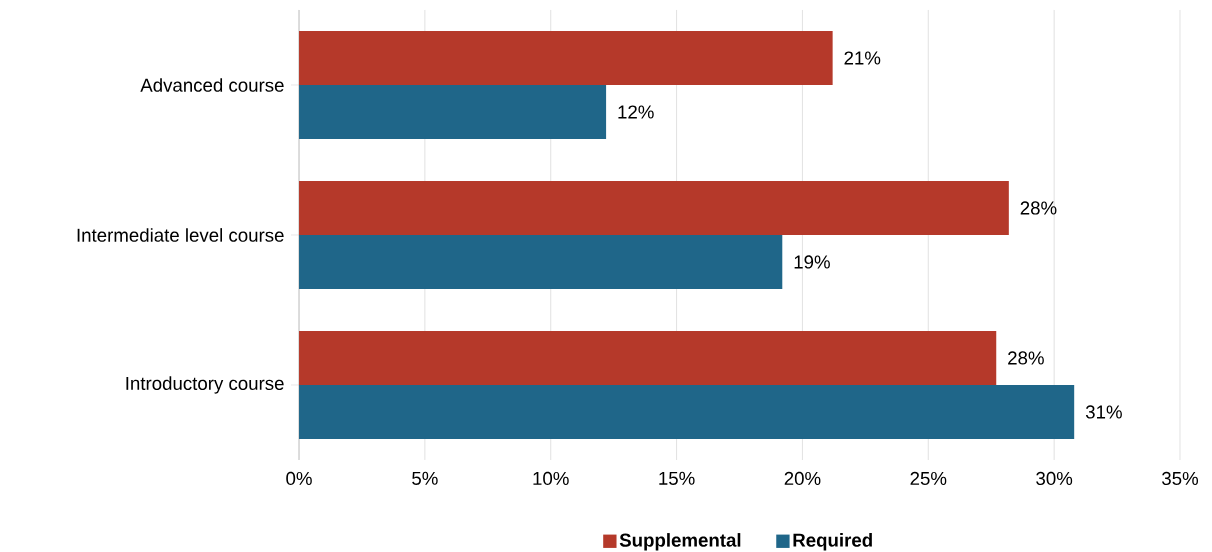  I want to click on x-tick-label: 25%, so click(928, 478).